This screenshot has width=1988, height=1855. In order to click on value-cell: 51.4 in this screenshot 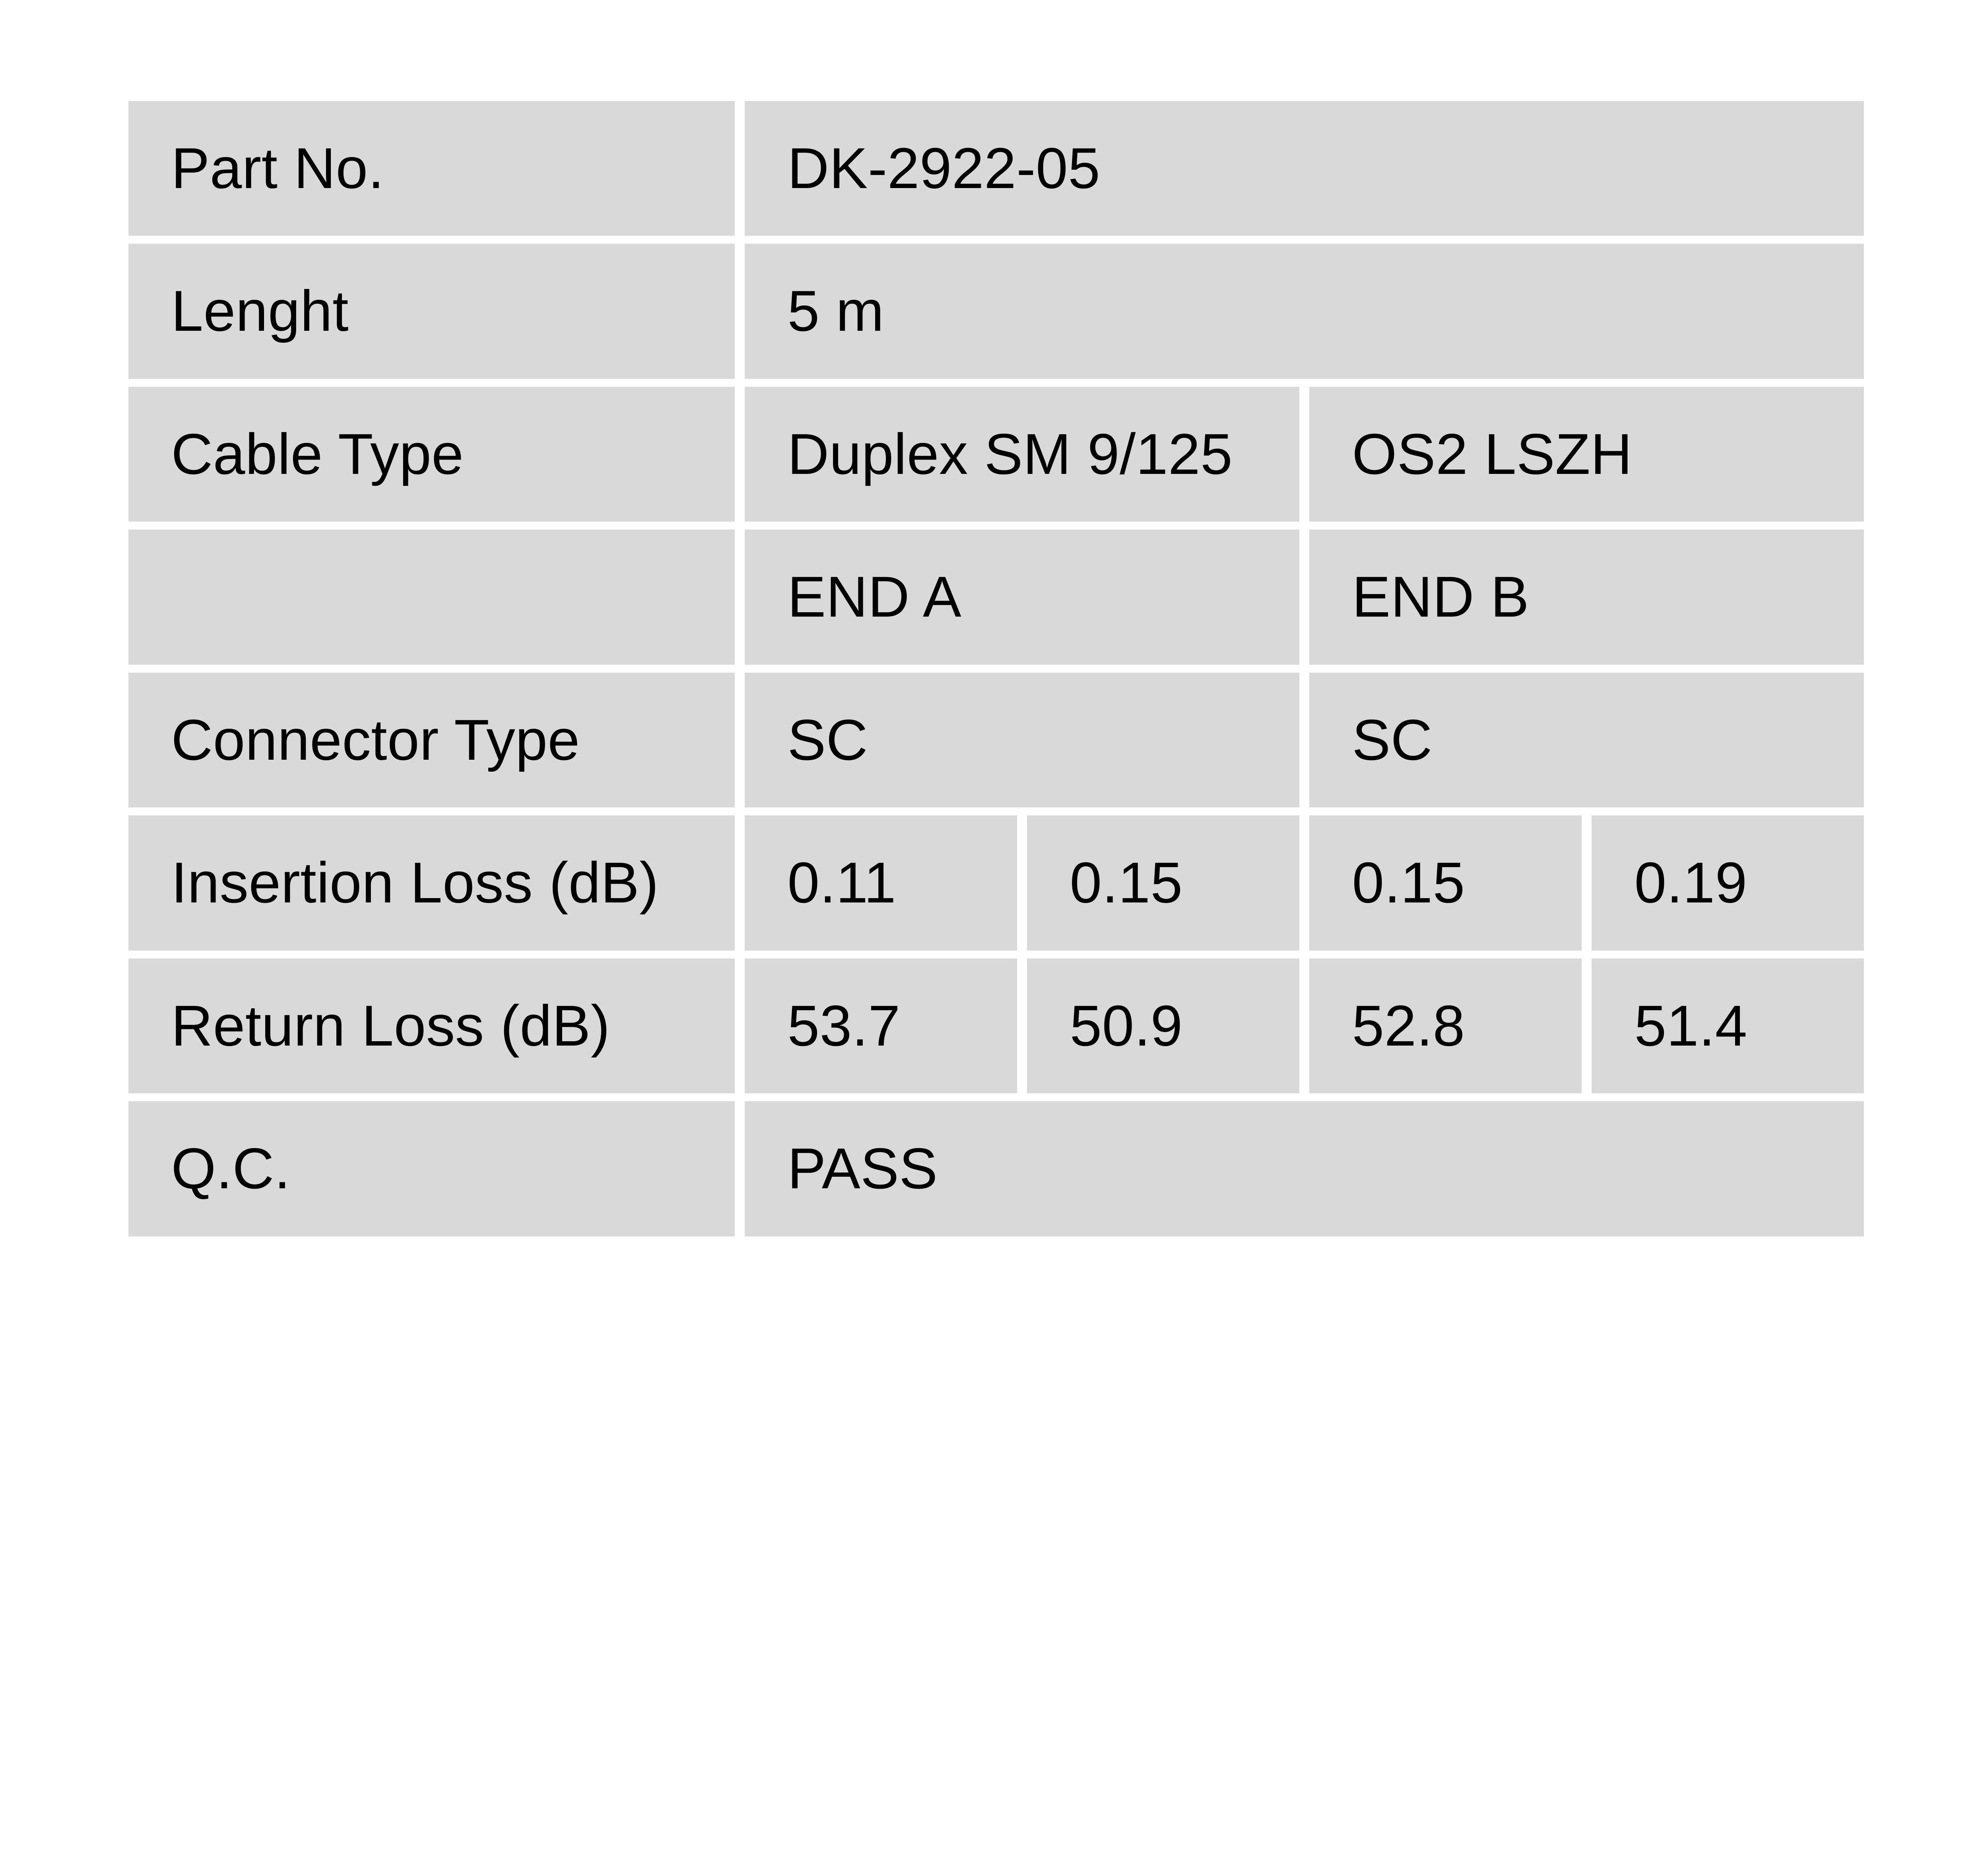, I will do `click(1728, 1025)`.